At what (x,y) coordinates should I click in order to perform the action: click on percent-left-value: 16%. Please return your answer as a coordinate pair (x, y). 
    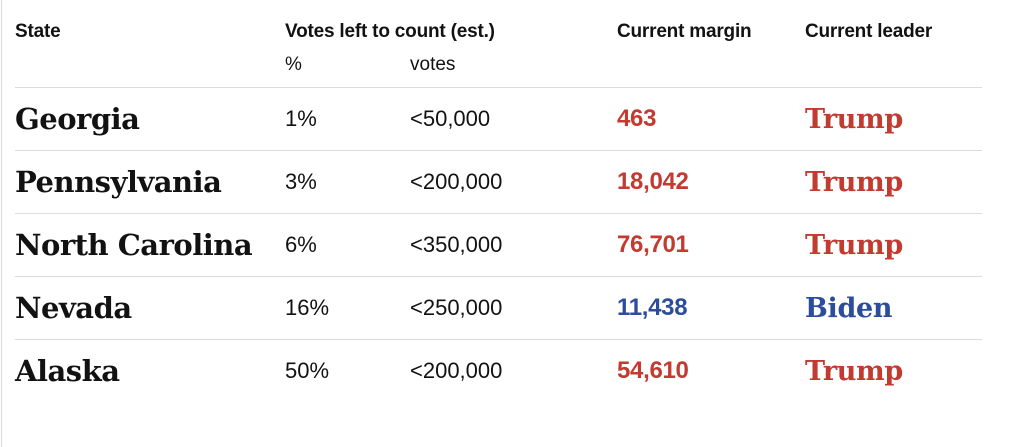
    Looking at the image, I should click on (307, 307).